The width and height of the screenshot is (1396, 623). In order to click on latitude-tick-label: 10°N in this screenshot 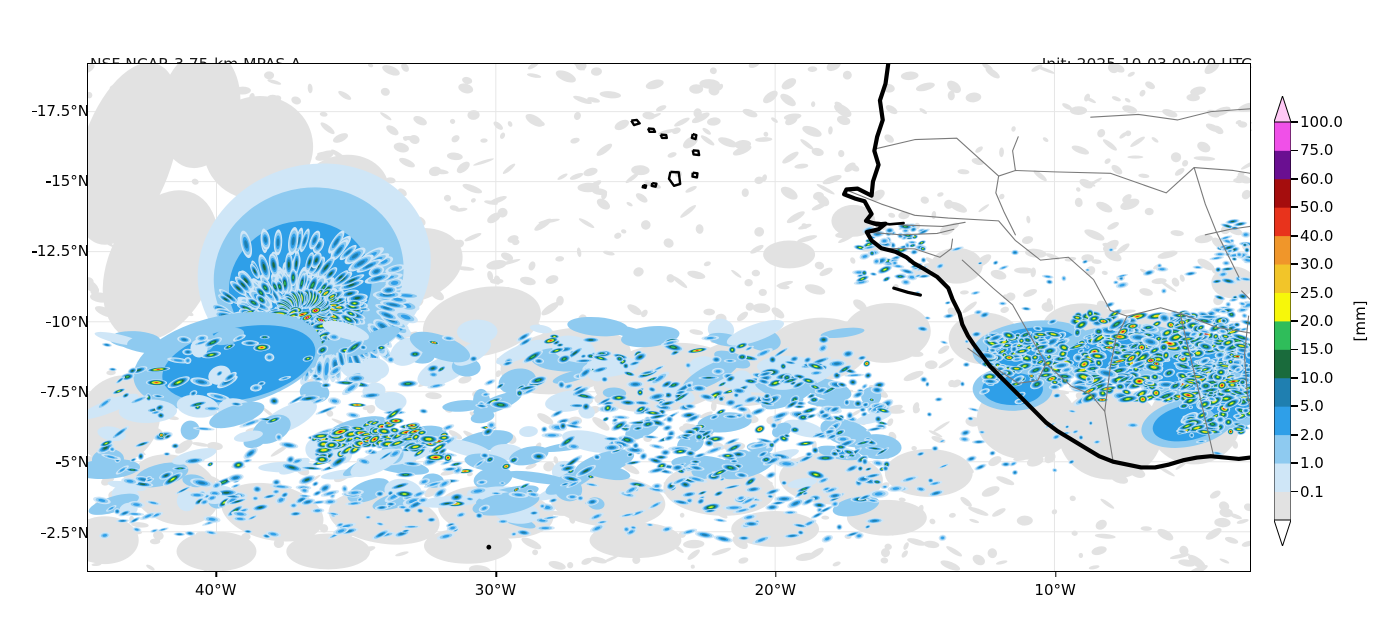, I will do `click(67, 322)`.